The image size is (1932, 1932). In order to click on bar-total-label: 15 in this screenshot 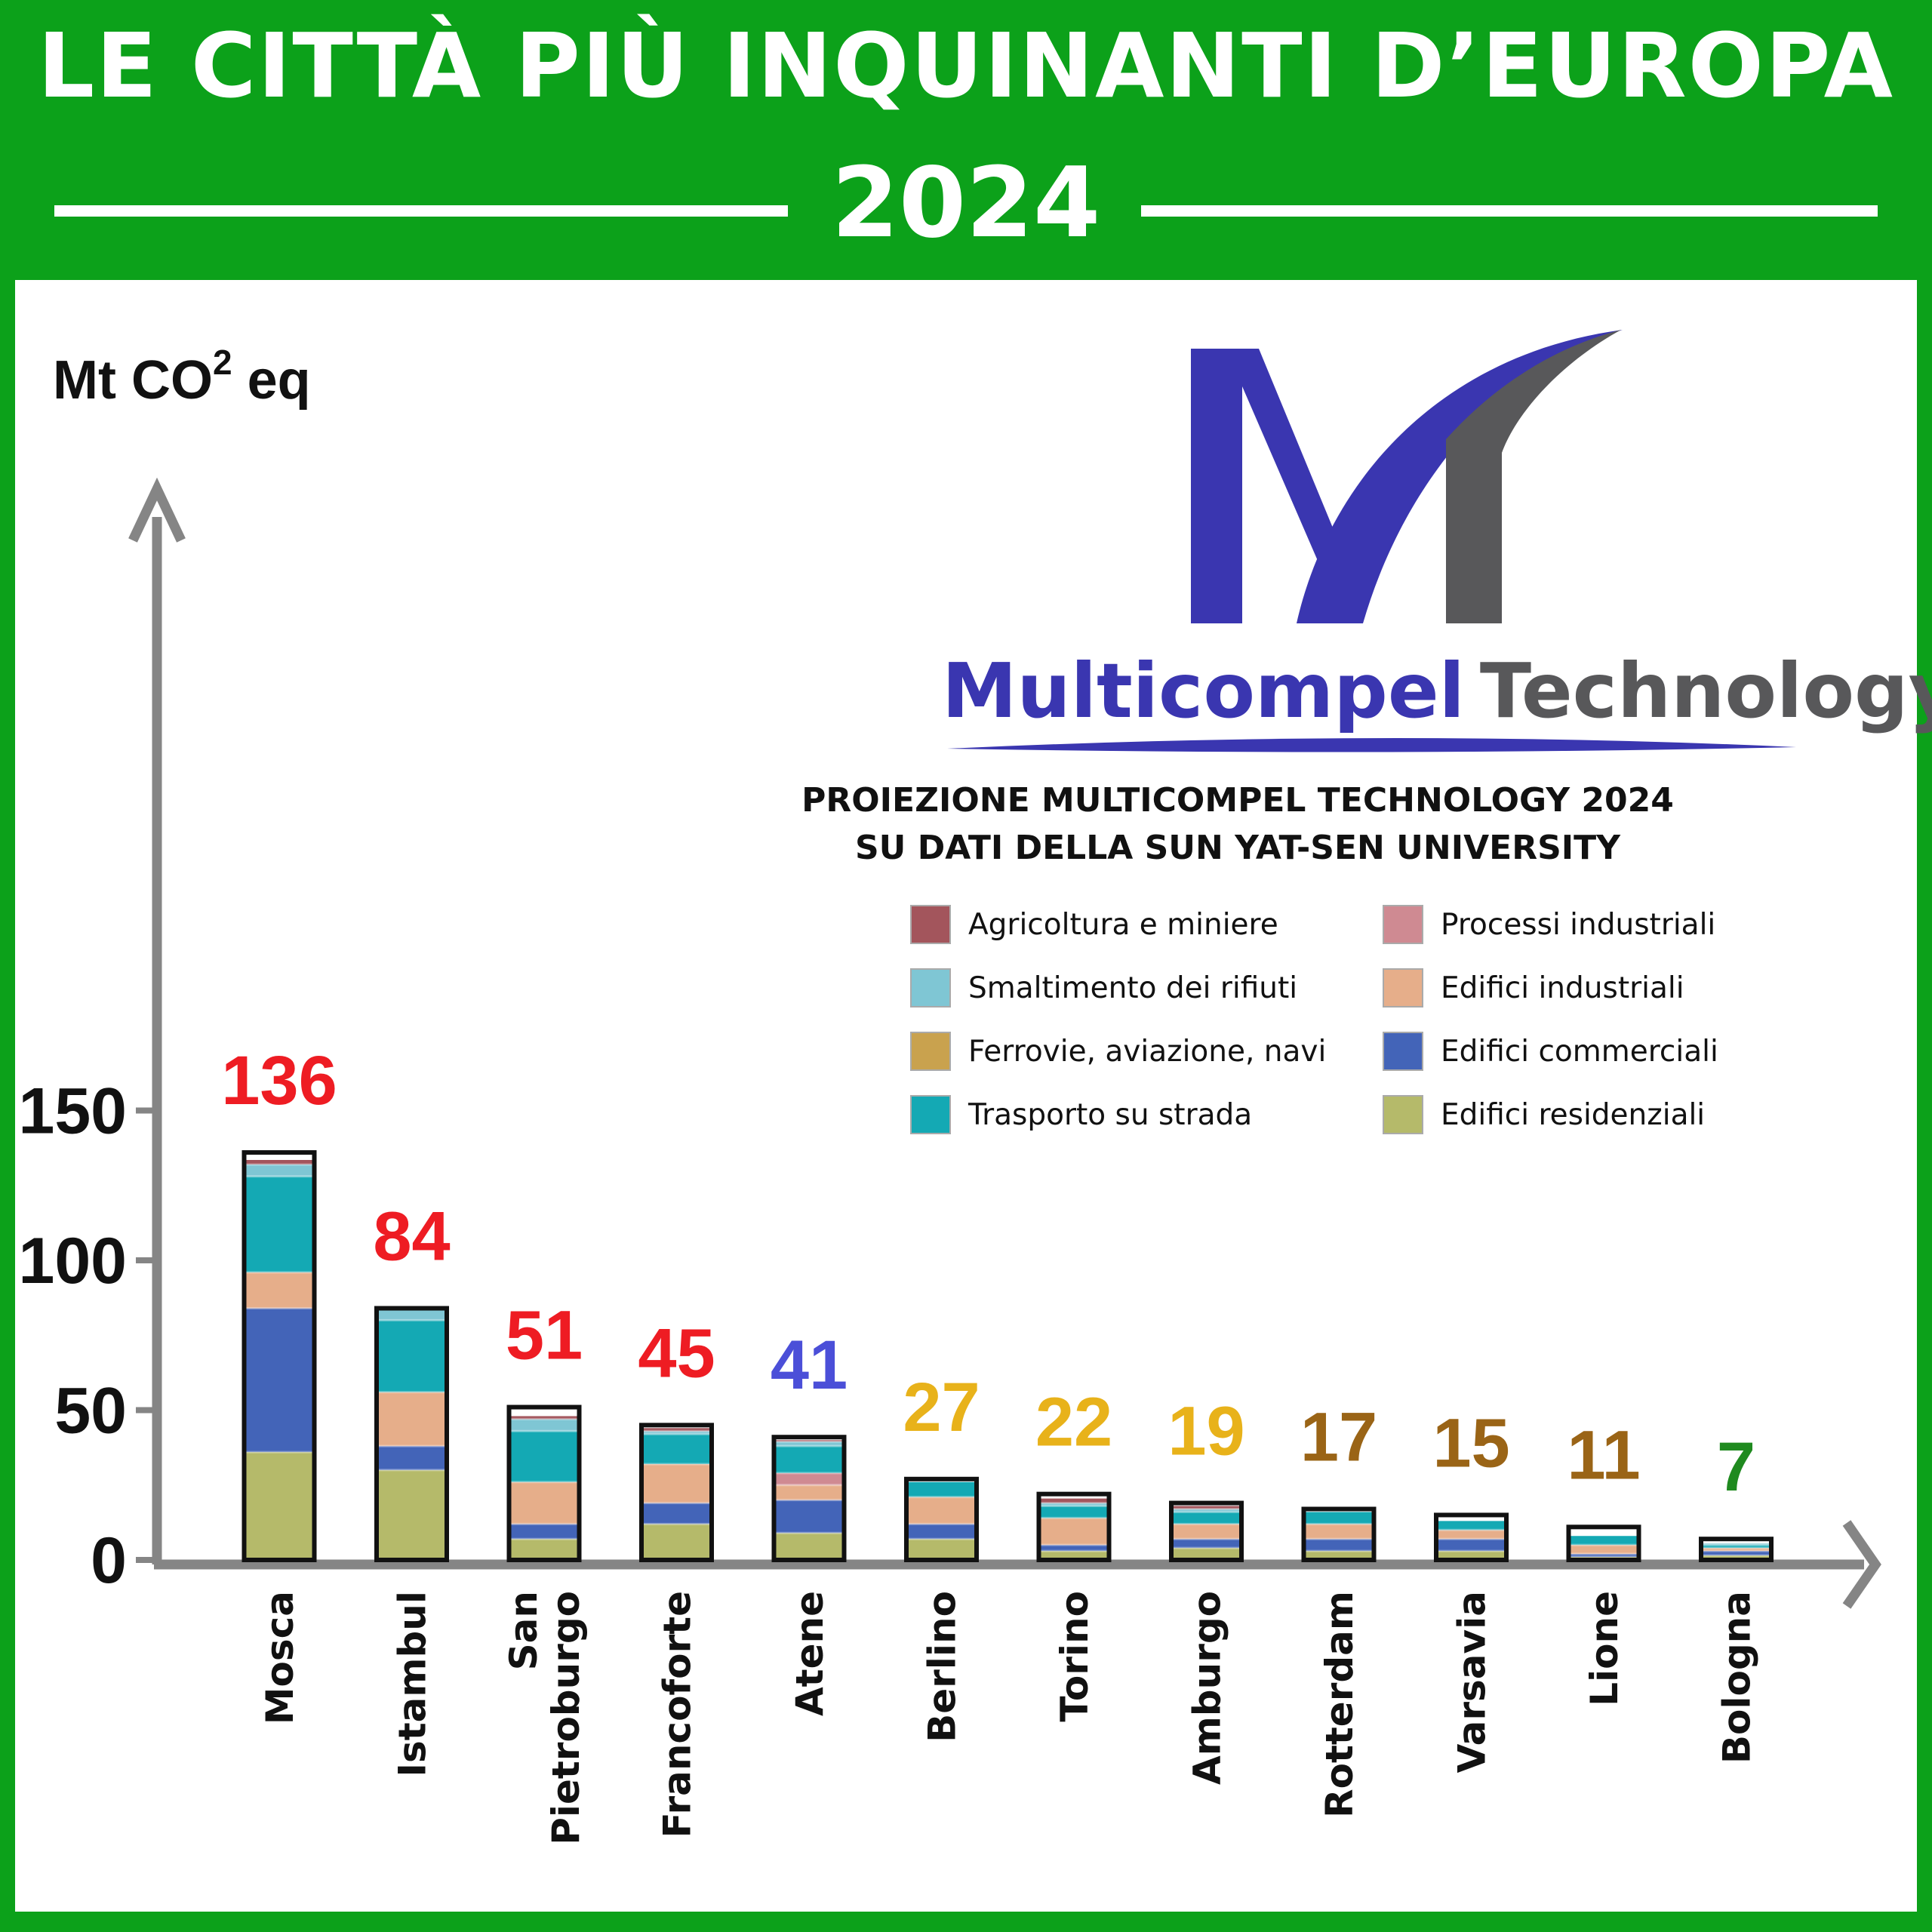, I will do `click(1470, 1442)`.